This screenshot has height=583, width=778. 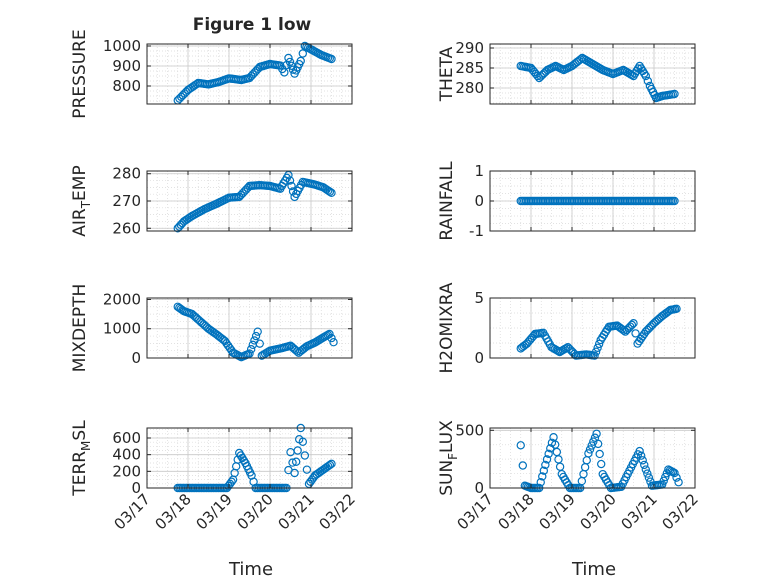 I want to click on y-axis-label: AIRTEMP, so click(x=81, y=200).